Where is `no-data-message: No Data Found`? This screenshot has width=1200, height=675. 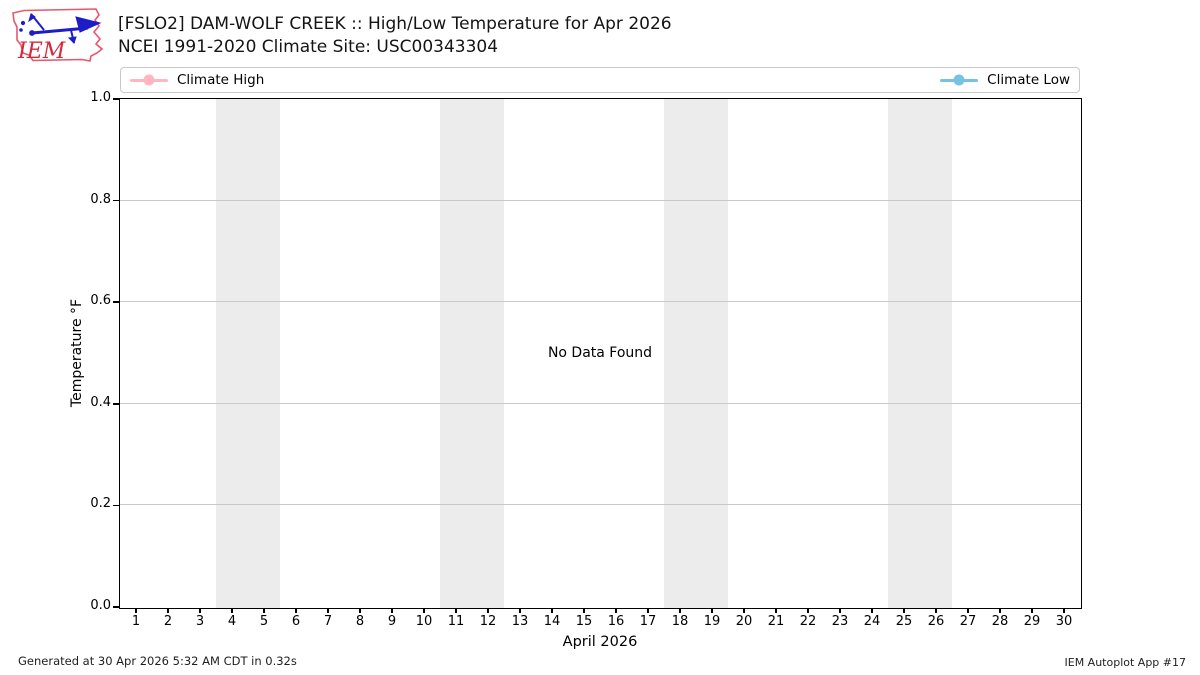
no-data-message: No Data Found is located at coordinates (600, 353).